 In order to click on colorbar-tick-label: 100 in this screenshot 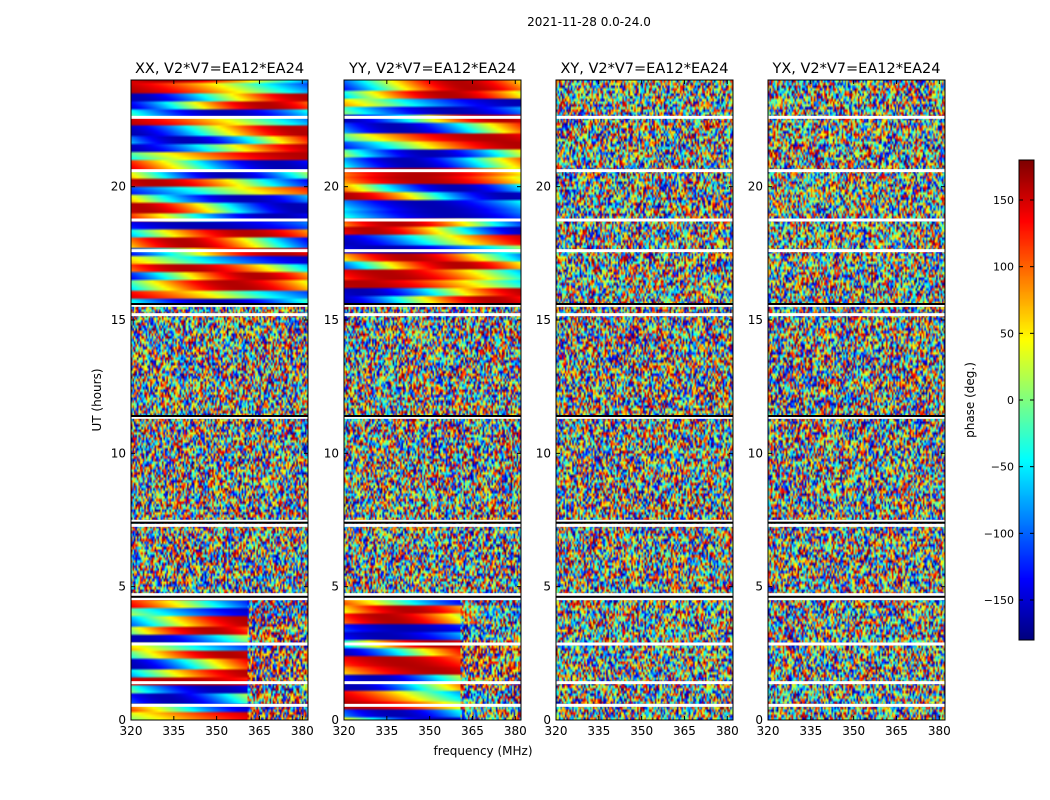, I will do `click(1003, 267)`.